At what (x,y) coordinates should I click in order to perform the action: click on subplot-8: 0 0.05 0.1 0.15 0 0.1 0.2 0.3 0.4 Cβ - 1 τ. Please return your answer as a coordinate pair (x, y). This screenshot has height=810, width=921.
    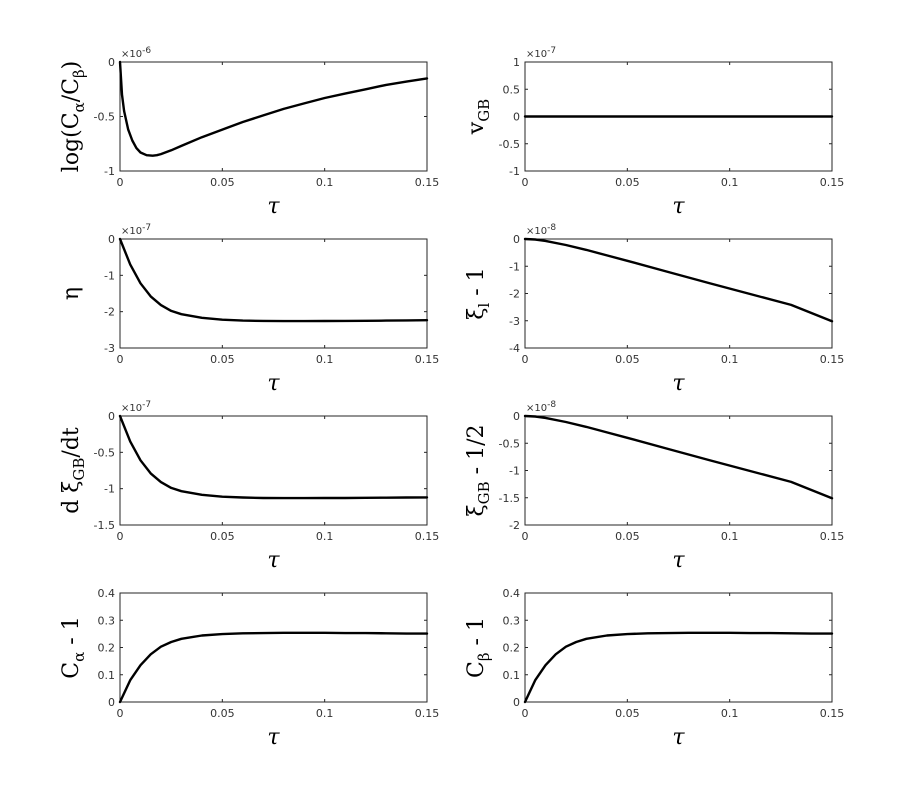
    Looking at the image, I should click on (654, 668).